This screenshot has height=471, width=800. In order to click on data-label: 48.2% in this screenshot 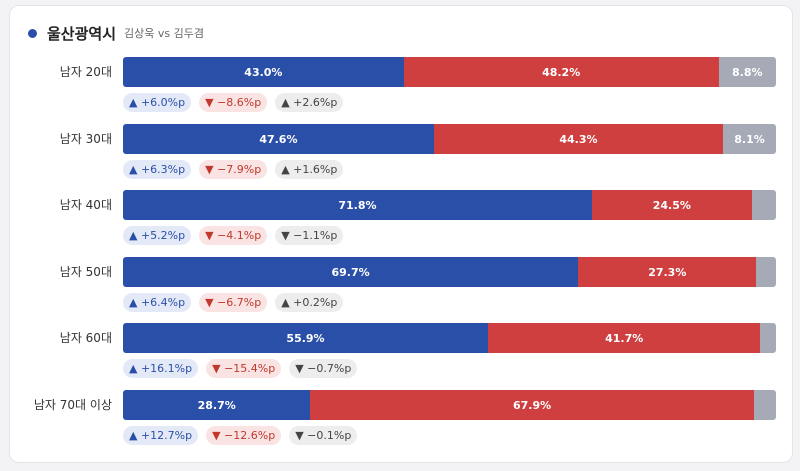, I will do `click(561, 72)`.